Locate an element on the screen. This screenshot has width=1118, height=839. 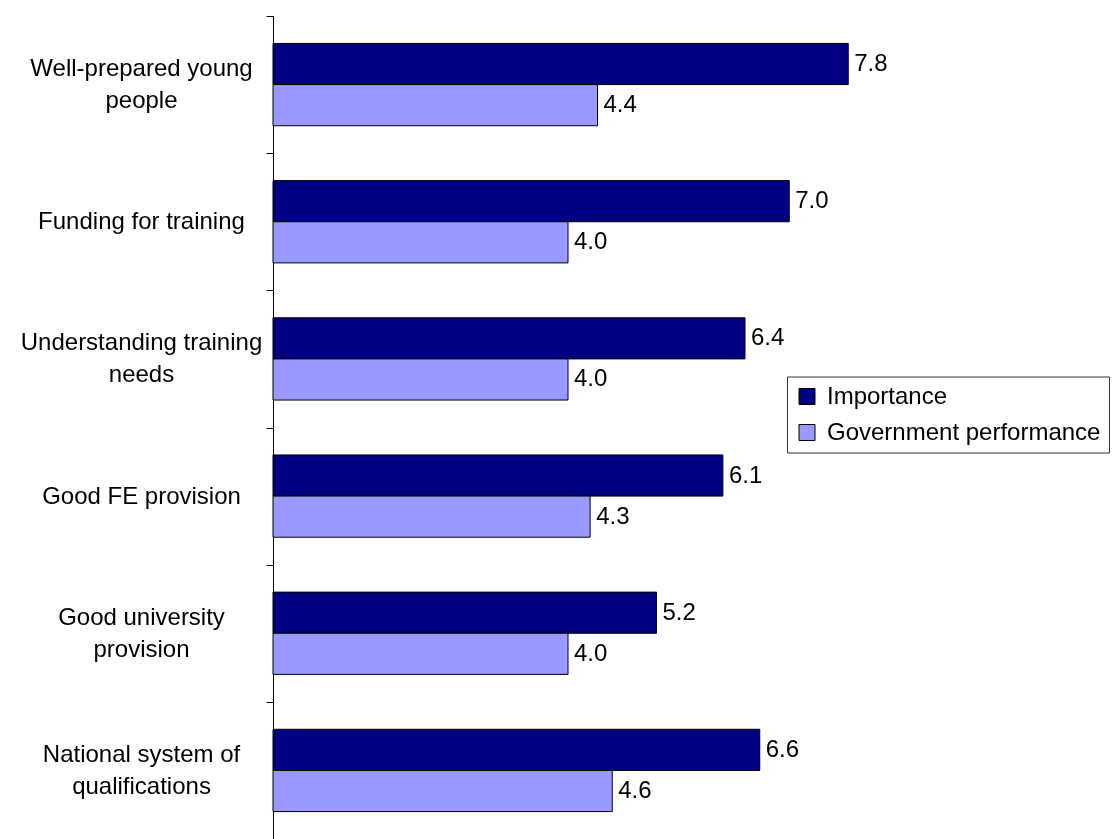
data-label: 7.8 is located at coordinates (871, 63).